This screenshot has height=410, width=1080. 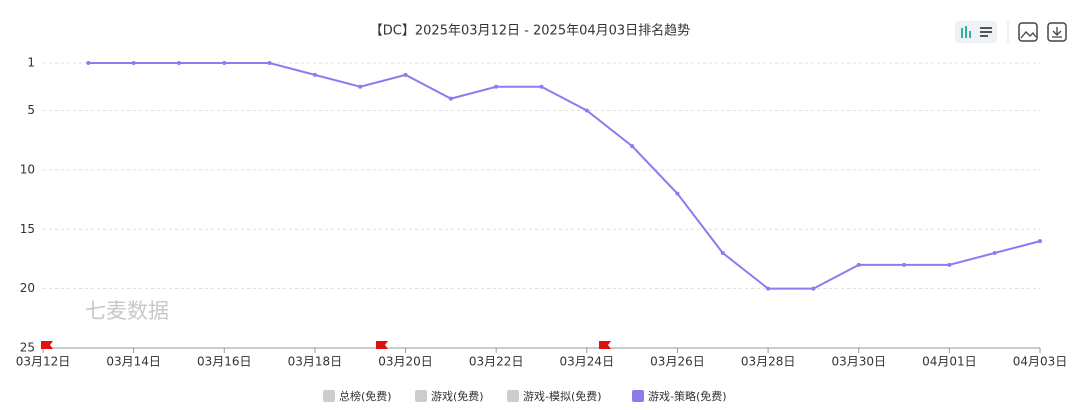 What do you see at coordinates (326, 348) in the screenshot?
I see `event-flags` at bounding box center [326, 348].